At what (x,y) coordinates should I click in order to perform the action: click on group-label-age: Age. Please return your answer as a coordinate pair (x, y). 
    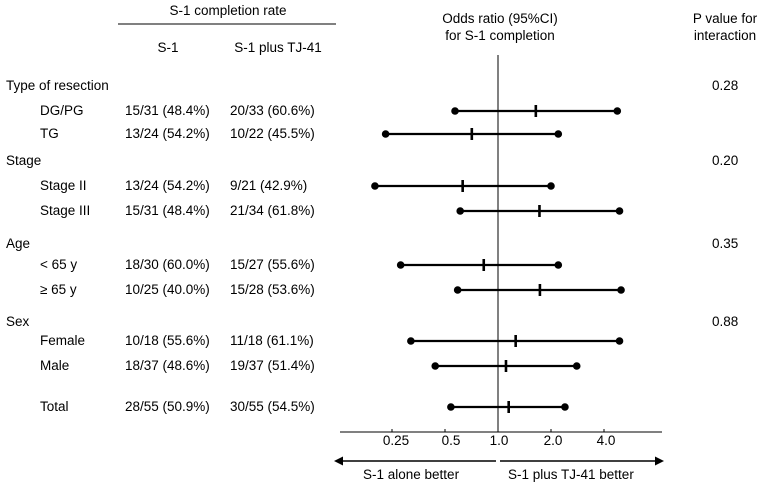
    Looking at the image, I should click on (18, 243).